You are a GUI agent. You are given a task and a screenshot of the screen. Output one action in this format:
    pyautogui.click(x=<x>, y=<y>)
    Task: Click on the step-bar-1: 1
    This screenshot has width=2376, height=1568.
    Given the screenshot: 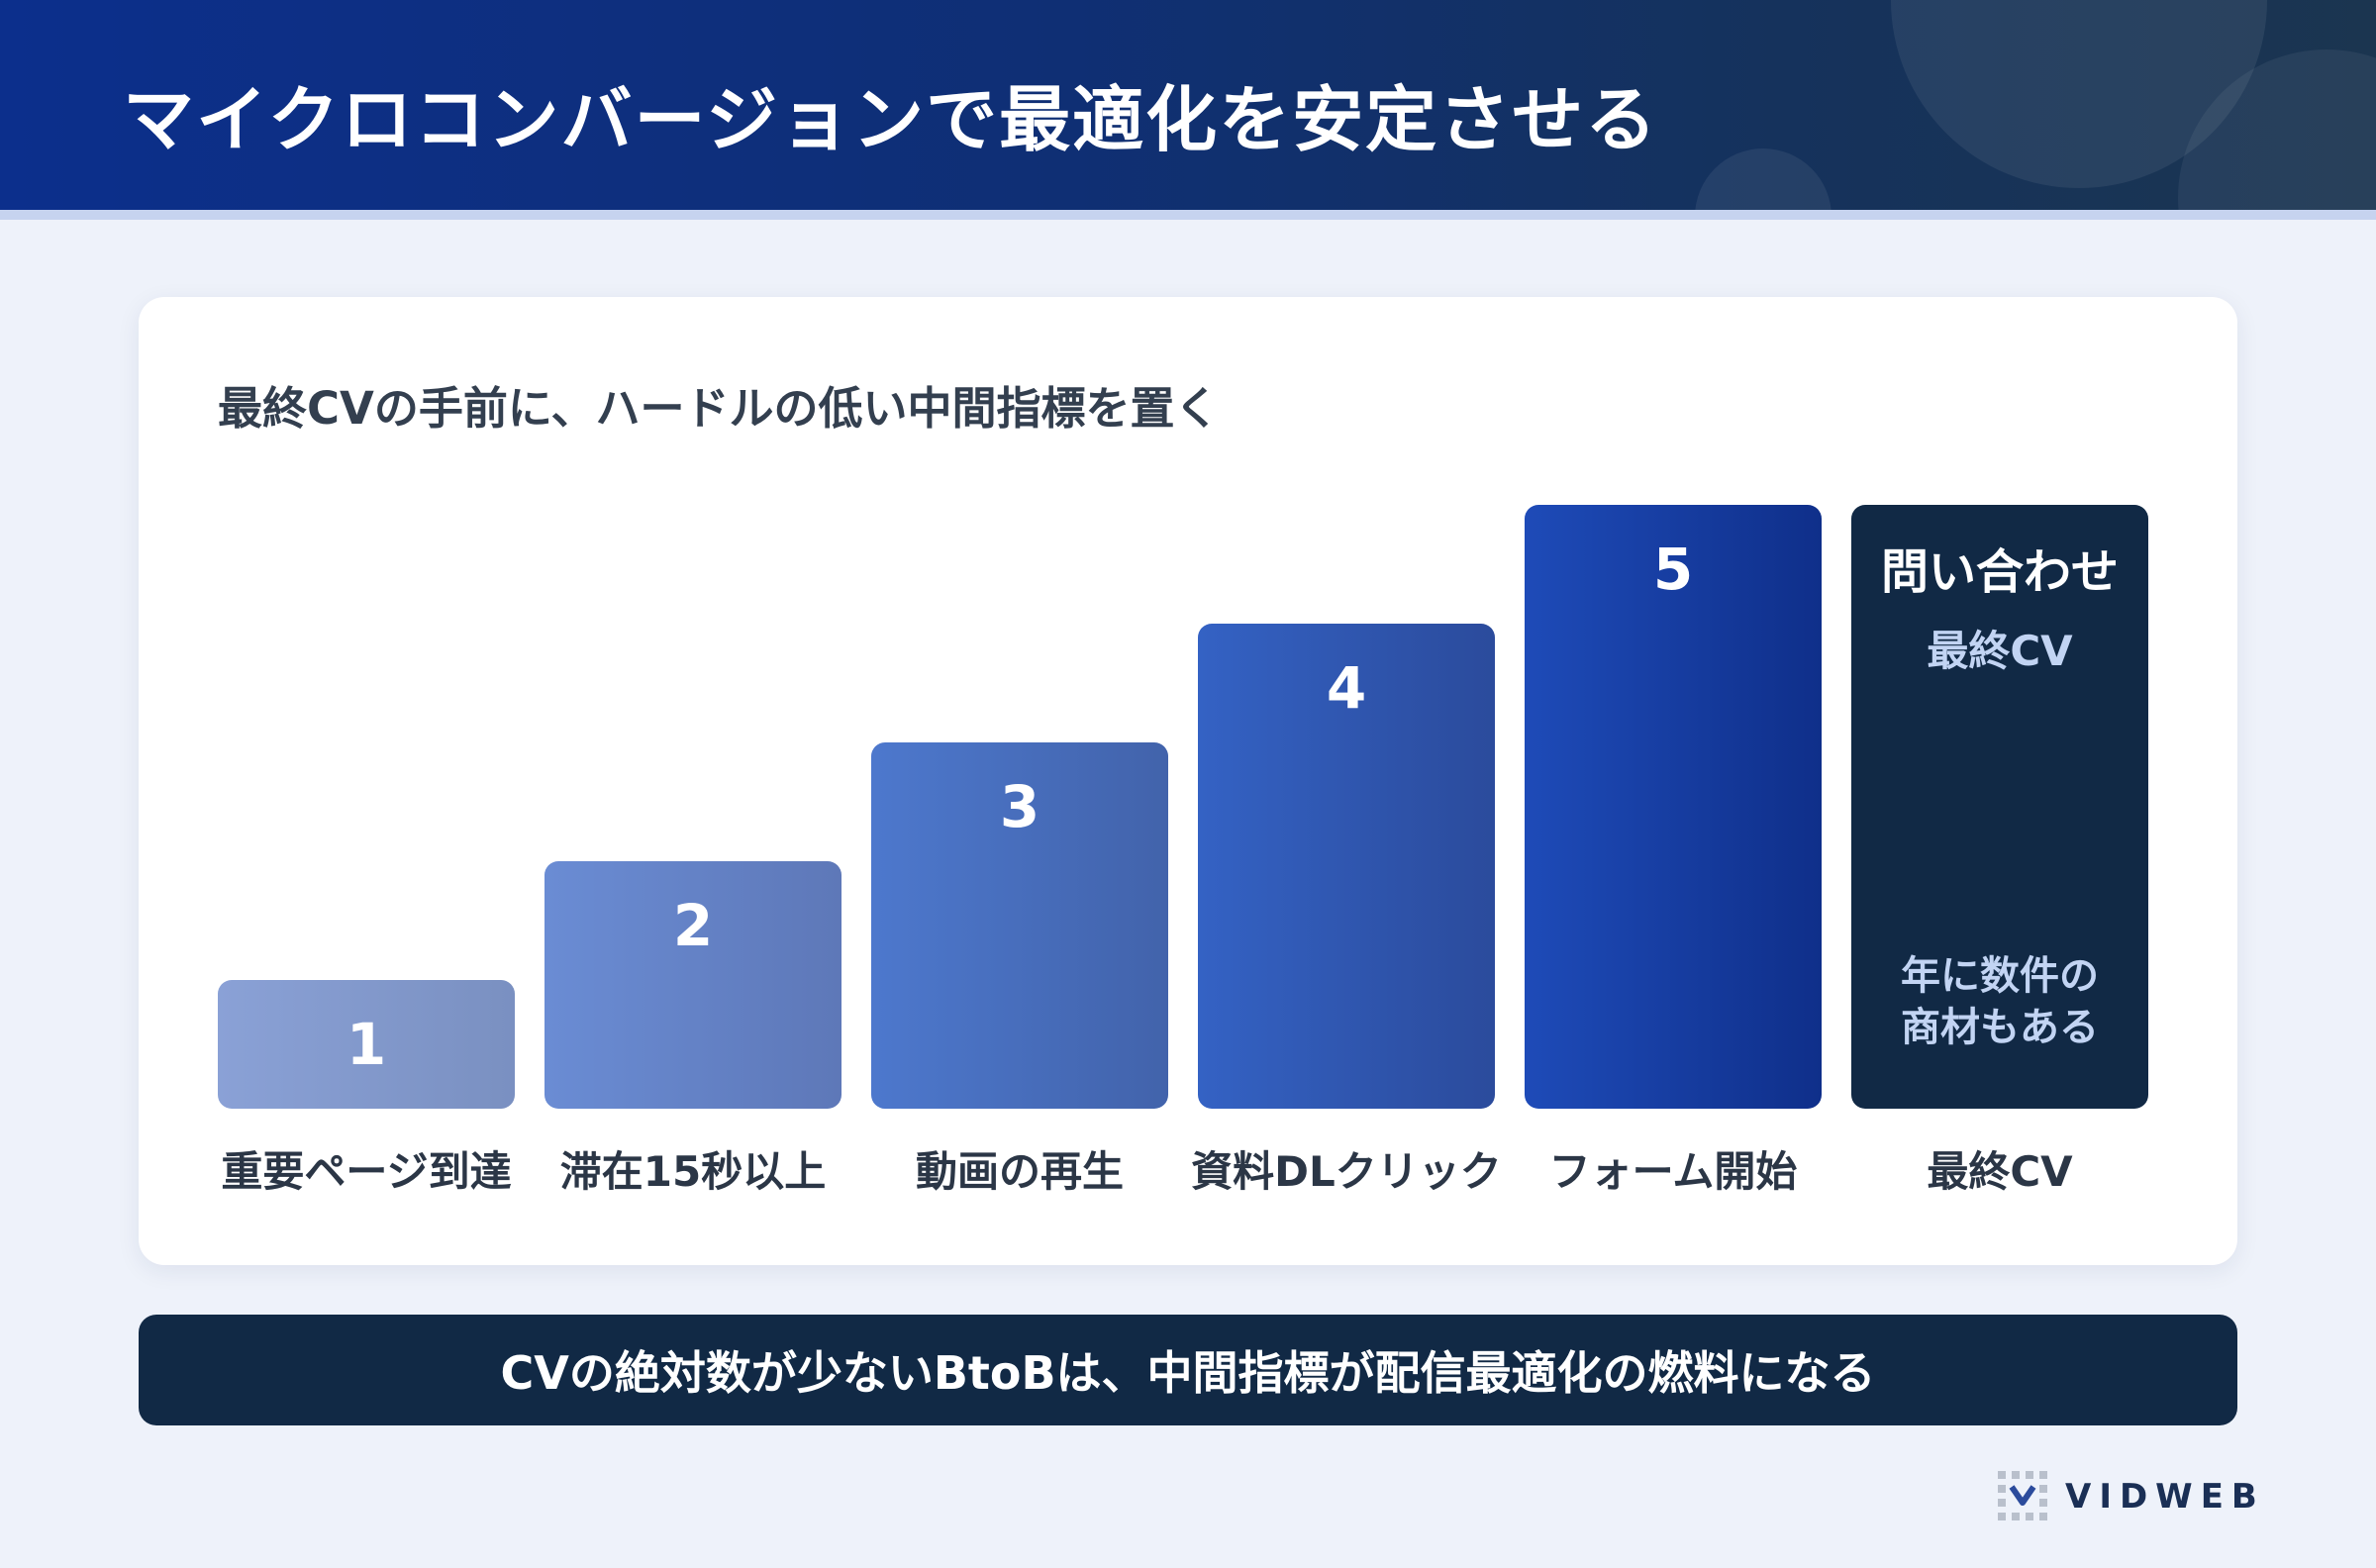 What is the action you would take?
    pyautogui.click(x=366, y=1044)
    